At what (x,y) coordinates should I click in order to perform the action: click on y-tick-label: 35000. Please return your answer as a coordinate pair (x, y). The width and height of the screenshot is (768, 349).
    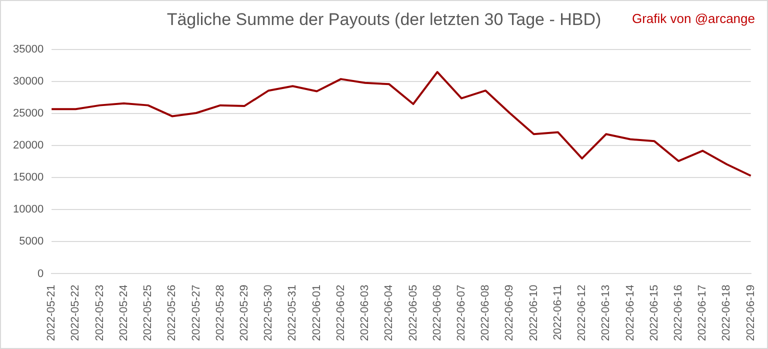
    Looking at the image, I should click on (28, 50).